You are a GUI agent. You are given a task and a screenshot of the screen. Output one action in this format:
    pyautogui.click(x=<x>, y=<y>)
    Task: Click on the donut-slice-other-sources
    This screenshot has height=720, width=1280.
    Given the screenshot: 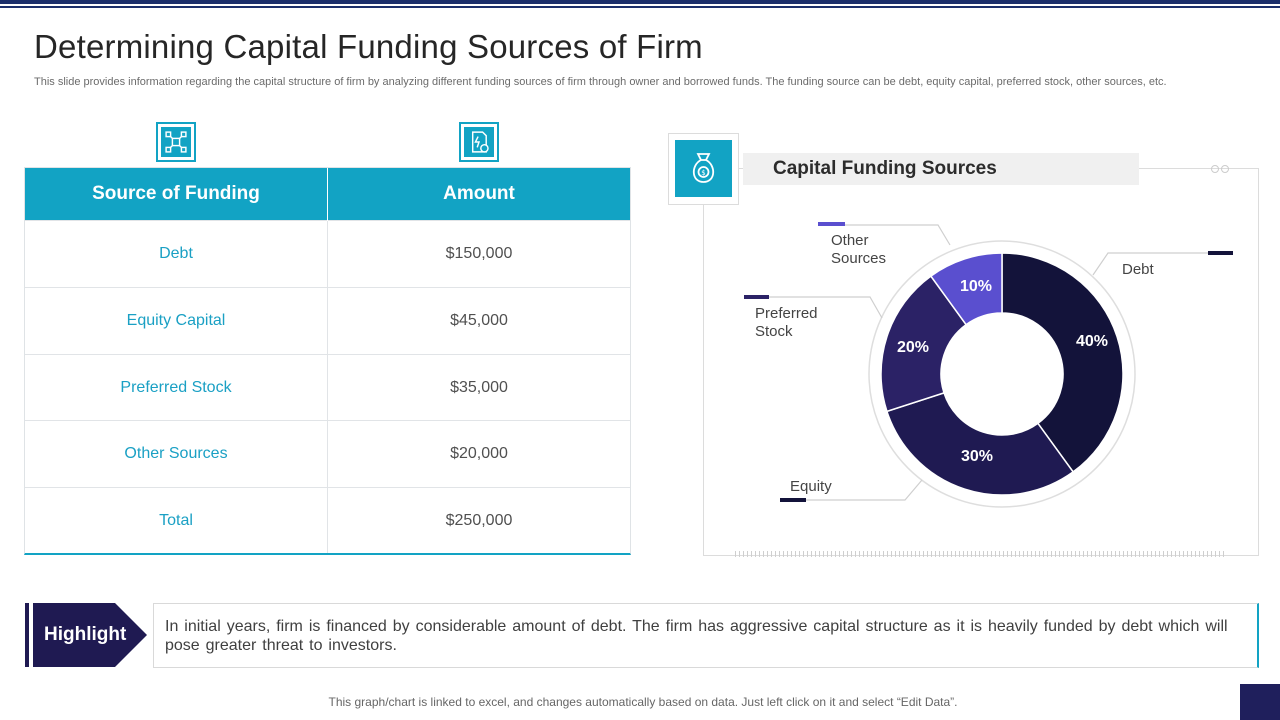 What is the action you would take?
    pyautogui.click(x=966, y=289)
    